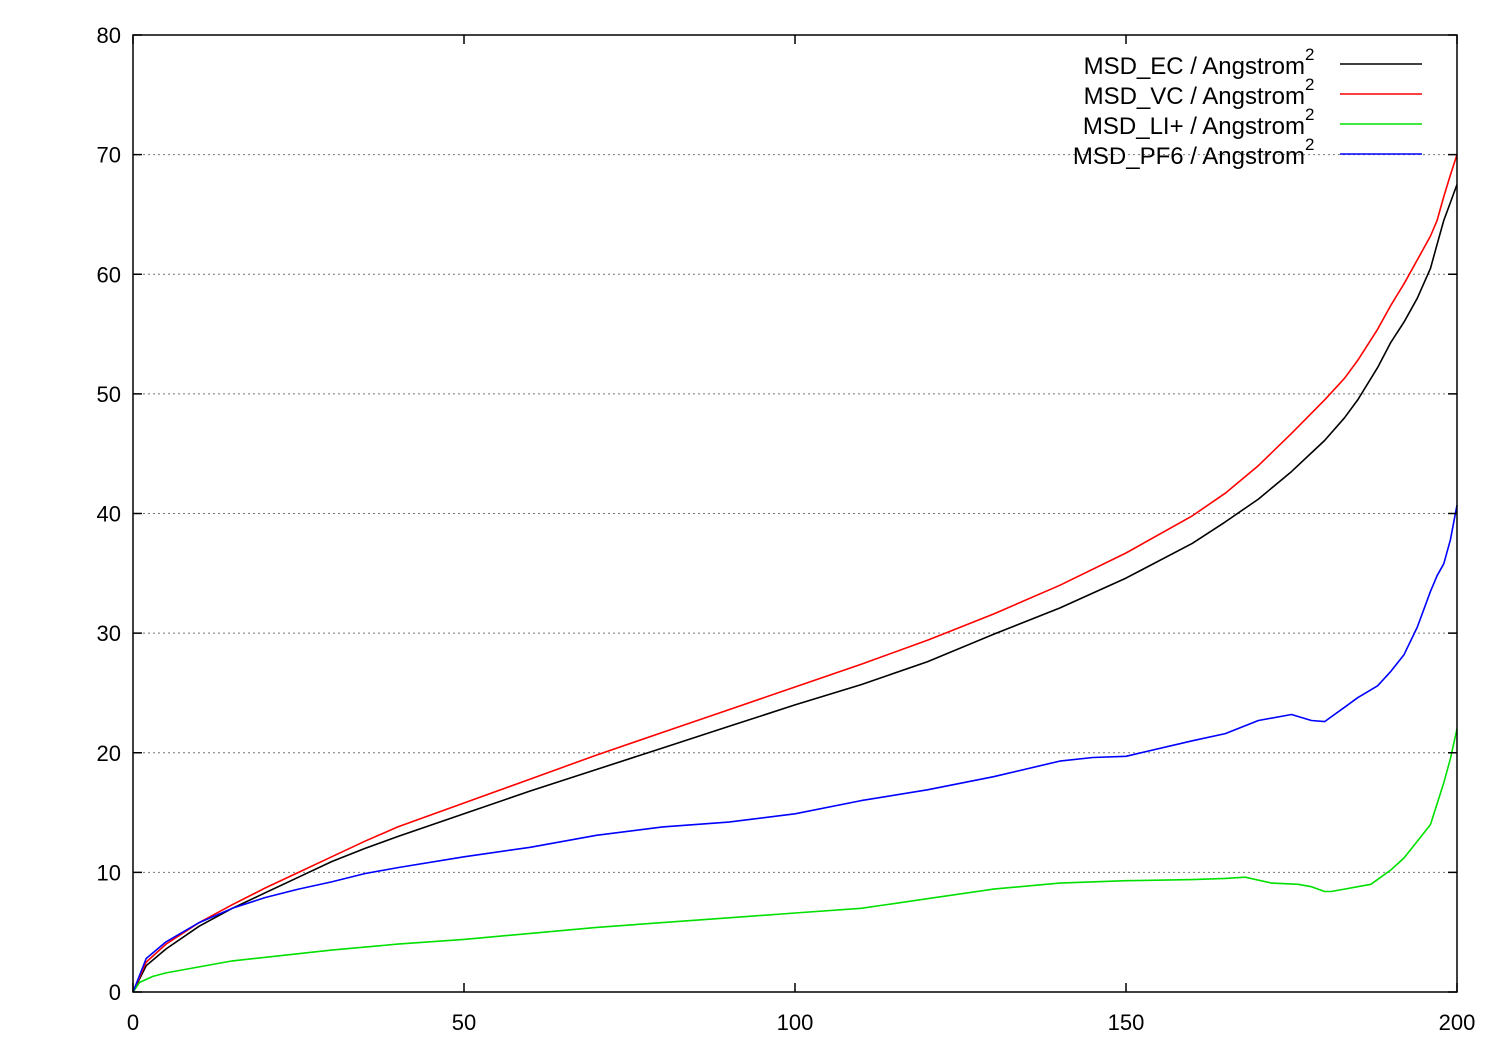  I want to click on legend-label-2: MSD_LI+ / Angstrom, so click(1194, 126).